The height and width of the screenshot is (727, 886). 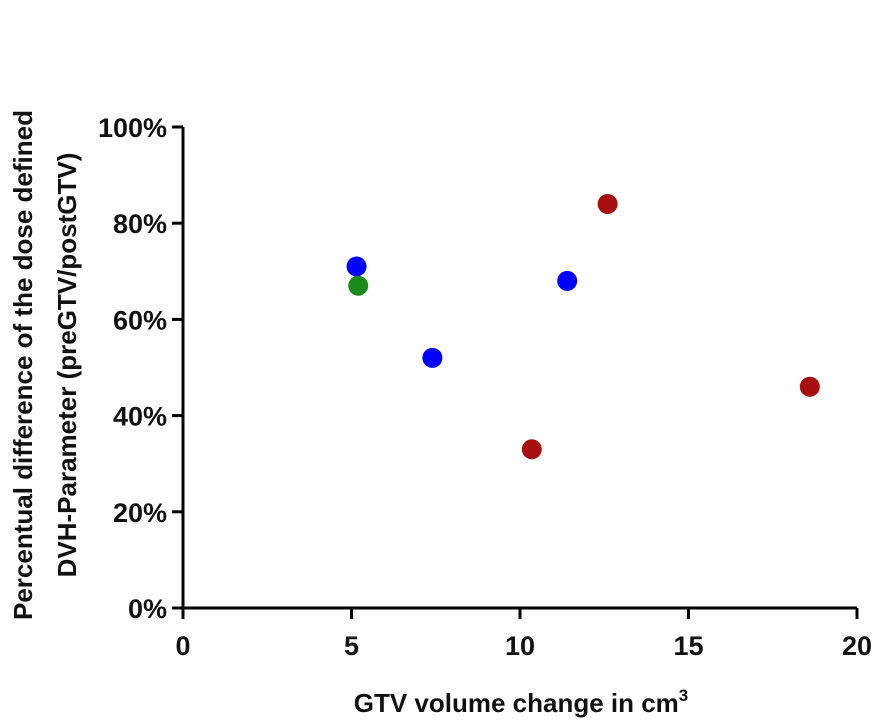 What do you see at coordinates (683, 695) in the screenshot?
I see `x-axis-title-superscript: 3` at bounding box center [683, 695].